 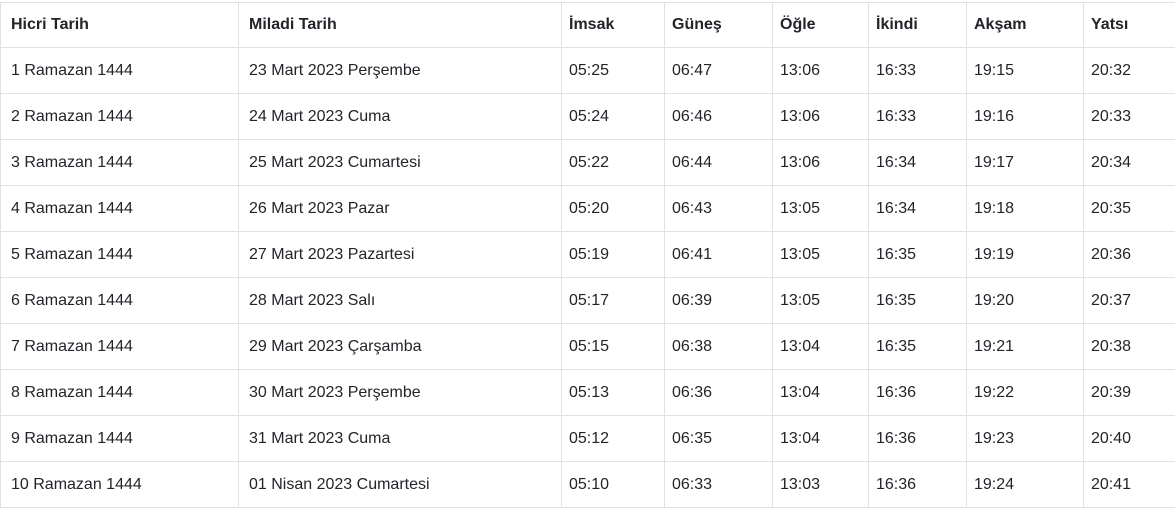 What do you see at coordinates (119, 162) in the screenshot?
I see `cell-hicri: 3 Ramazan 1444` at bounding box center [119, 162].